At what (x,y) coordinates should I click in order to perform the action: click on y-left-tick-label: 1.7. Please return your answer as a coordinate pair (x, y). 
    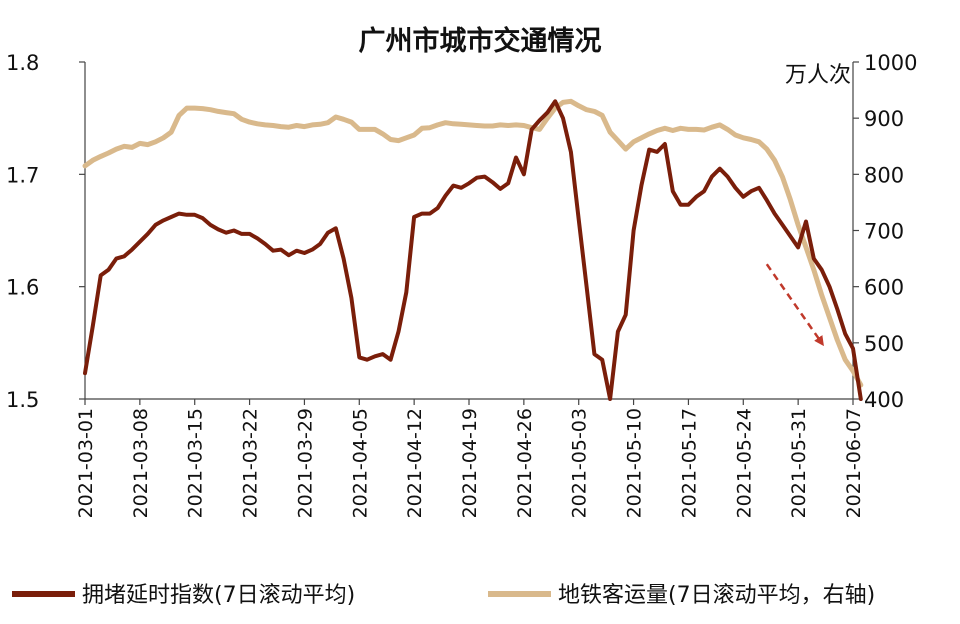
    Looking at the image, I should click on (22, 175).